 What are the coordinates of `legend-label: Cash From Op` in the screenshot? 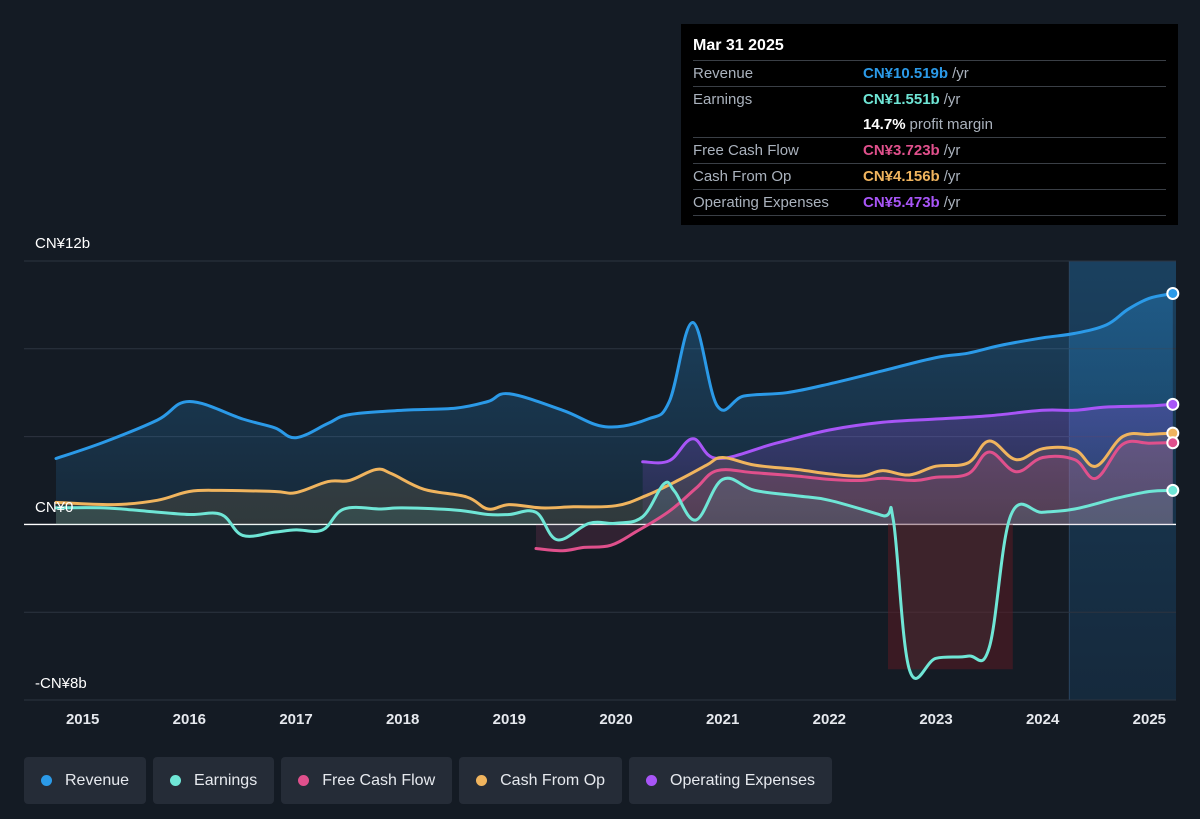 It's located at (553, 780).